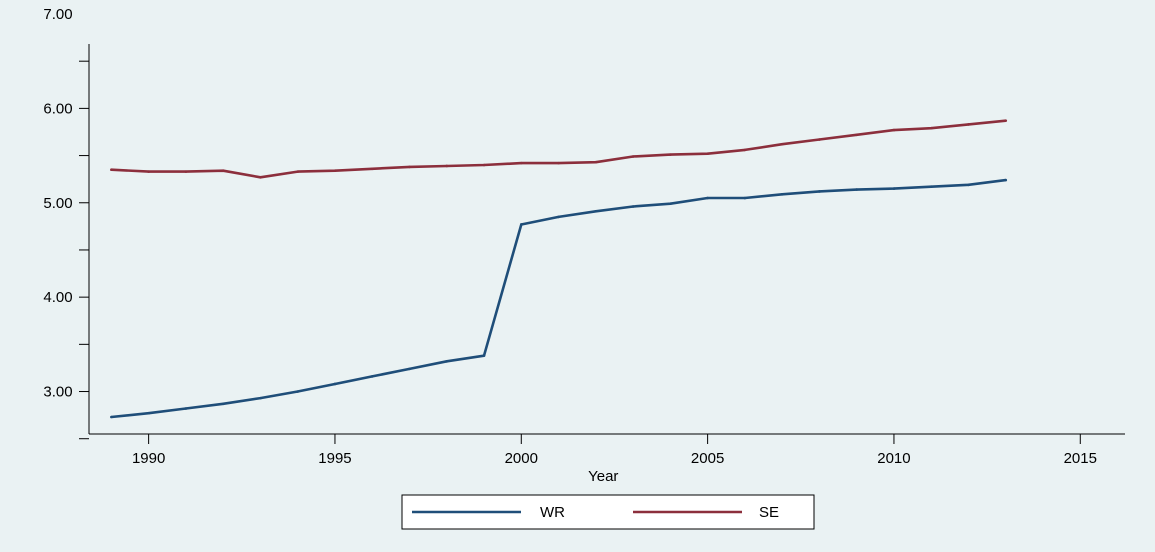 This screenshot has height=552, width=1155. I want to click on x-tick-label: 2015, so click(1080, 458).